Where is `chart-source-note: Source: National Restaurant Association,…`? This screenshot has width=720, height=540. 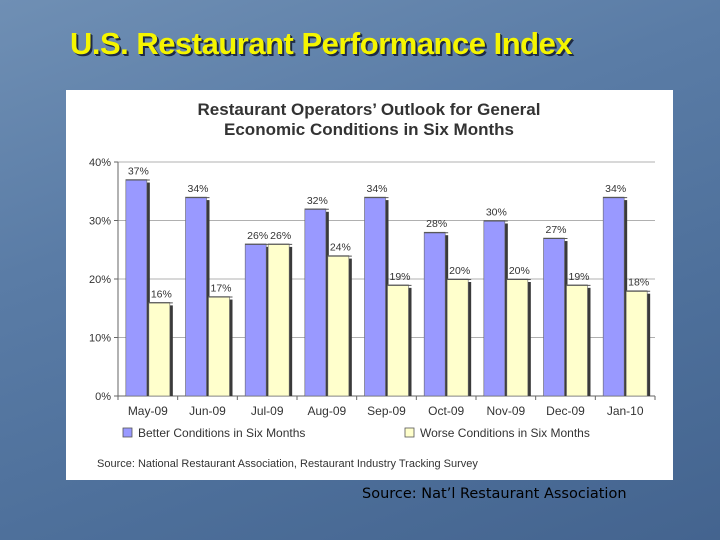 chart-source-note: Source: National Restaurant Association,… is located at coordinates (287, 464).